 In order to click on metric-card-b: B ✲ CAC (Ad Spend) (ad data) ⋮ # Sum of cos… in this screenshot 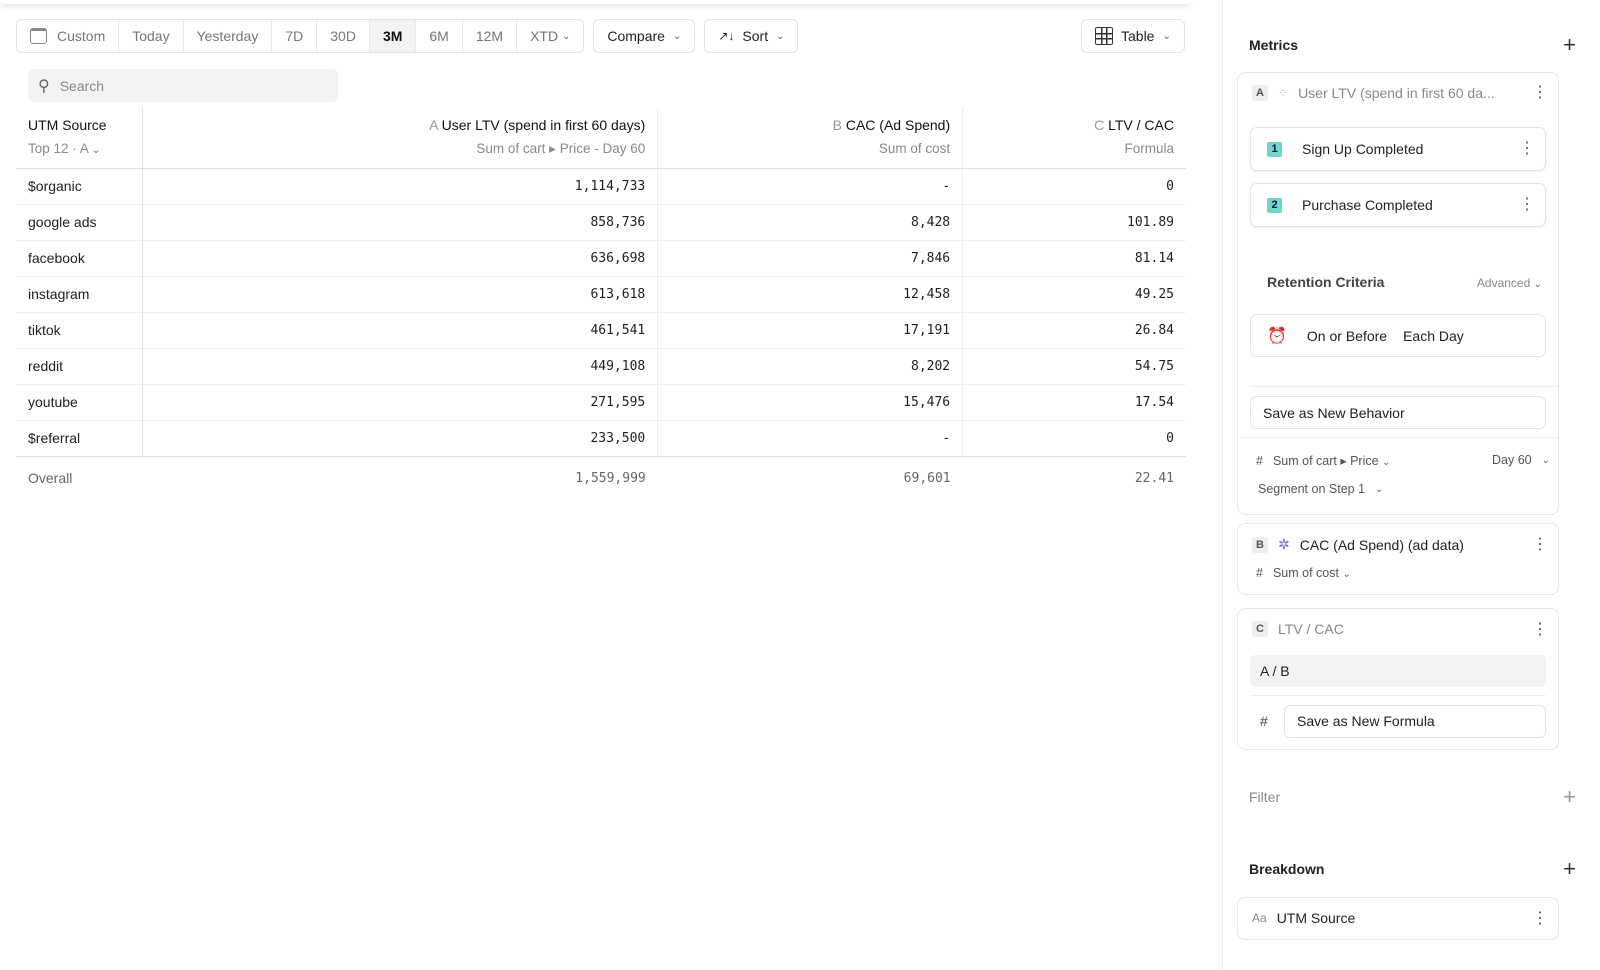, I will do `click(1398, 559)`.